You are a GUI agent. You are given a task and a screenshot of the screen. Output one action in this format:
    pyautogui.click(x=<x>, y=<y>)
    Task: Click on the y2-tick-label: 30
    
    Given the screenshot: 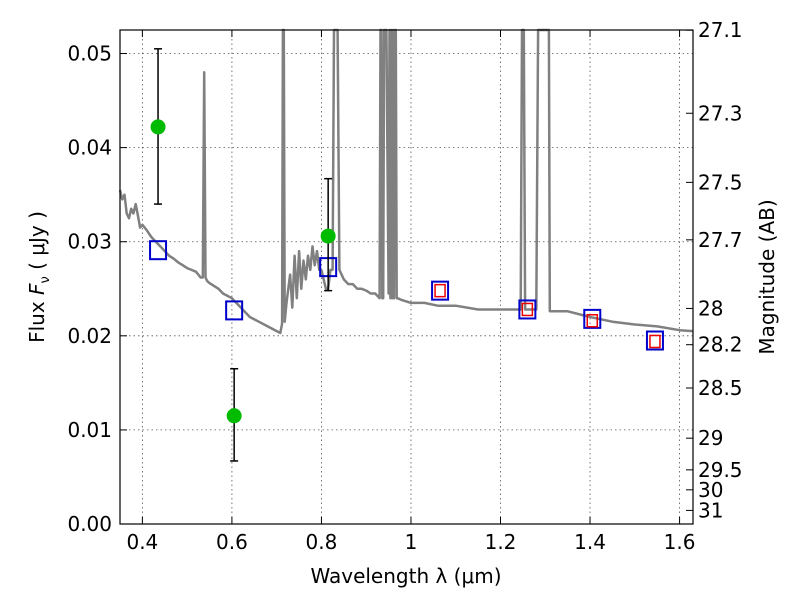 What is the action you would take?
    pyautogui.click(x=710, y=490)
    